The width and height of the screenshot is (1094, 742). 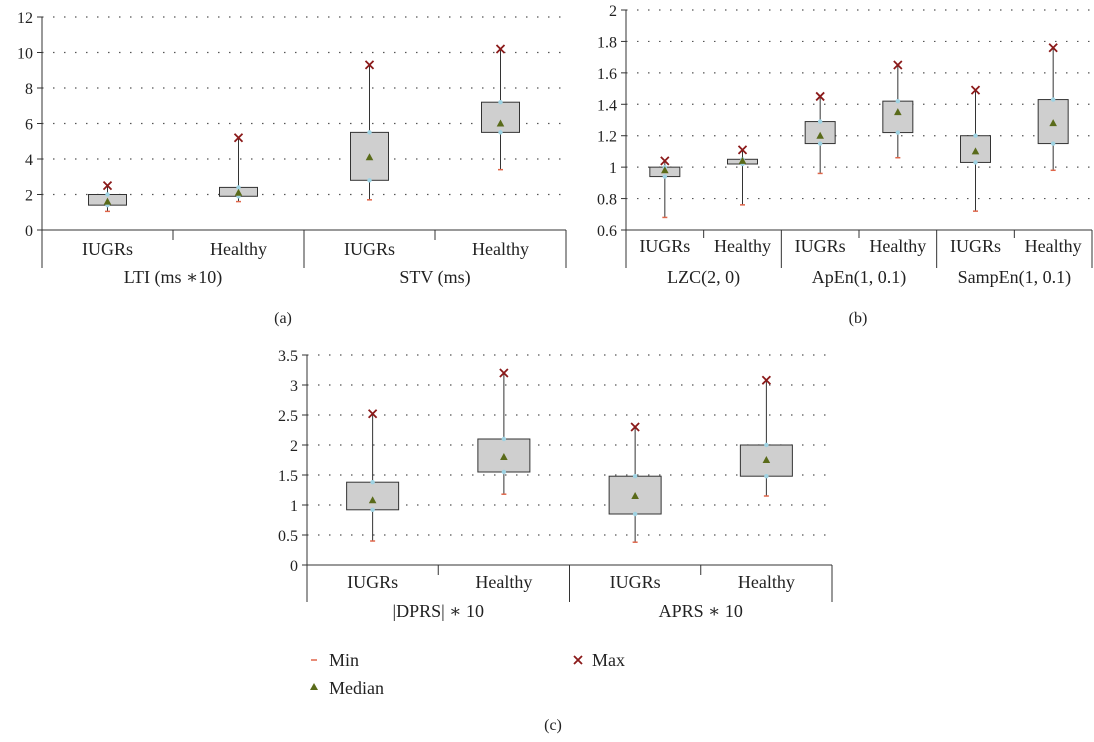 I want to click on panel-label: (a), so click(x=283, y=318).